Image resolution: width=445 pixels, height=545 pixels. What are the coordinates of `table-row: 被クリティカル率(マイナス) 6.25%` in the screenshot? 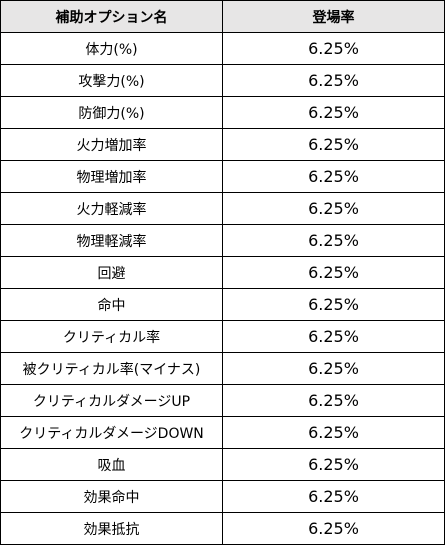 It's located at (222, 368).